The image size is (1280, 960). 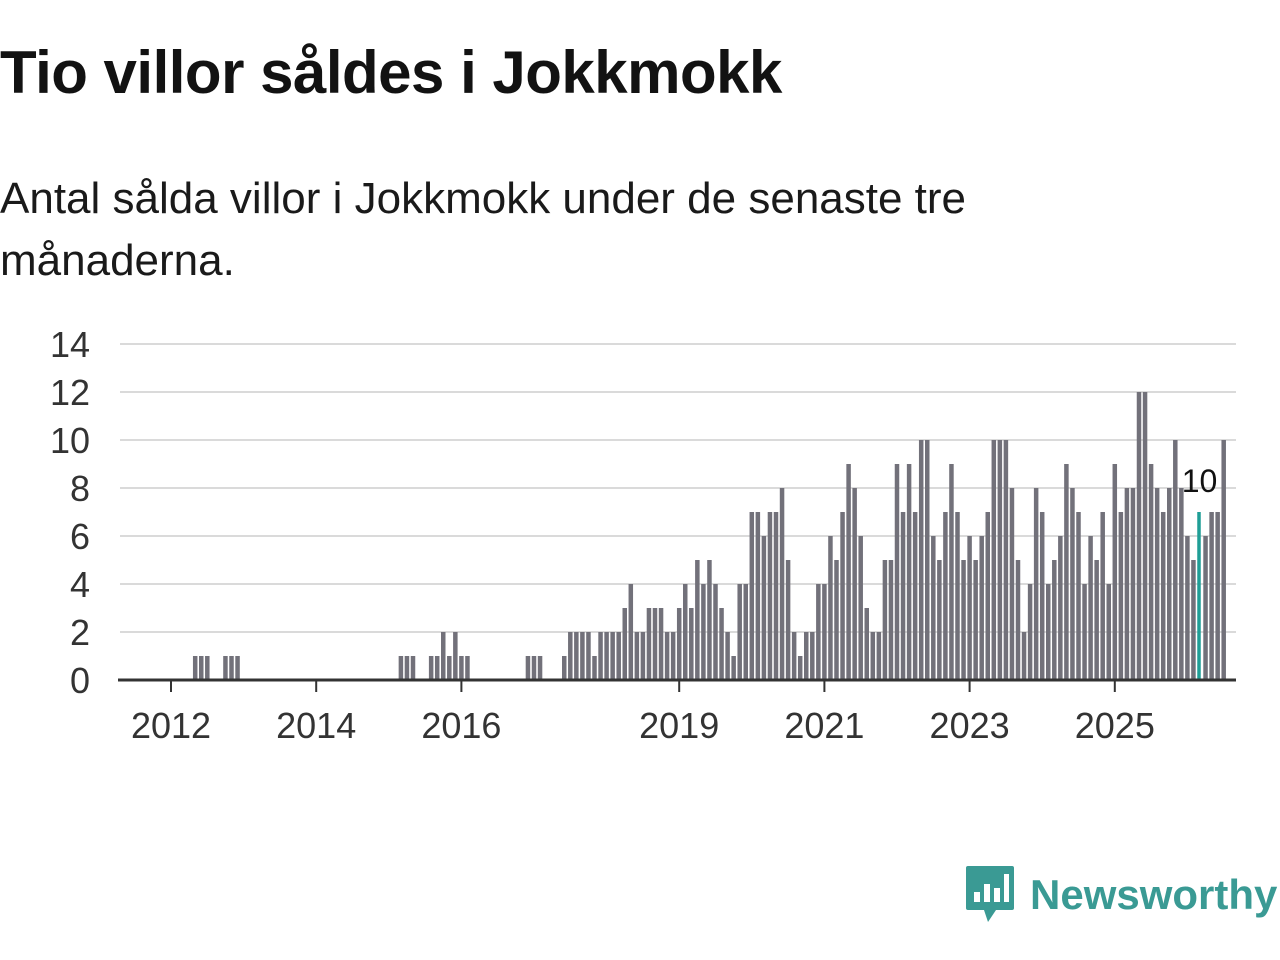 I want to click on y-tick-label: 10, so click(x=70, y=440).